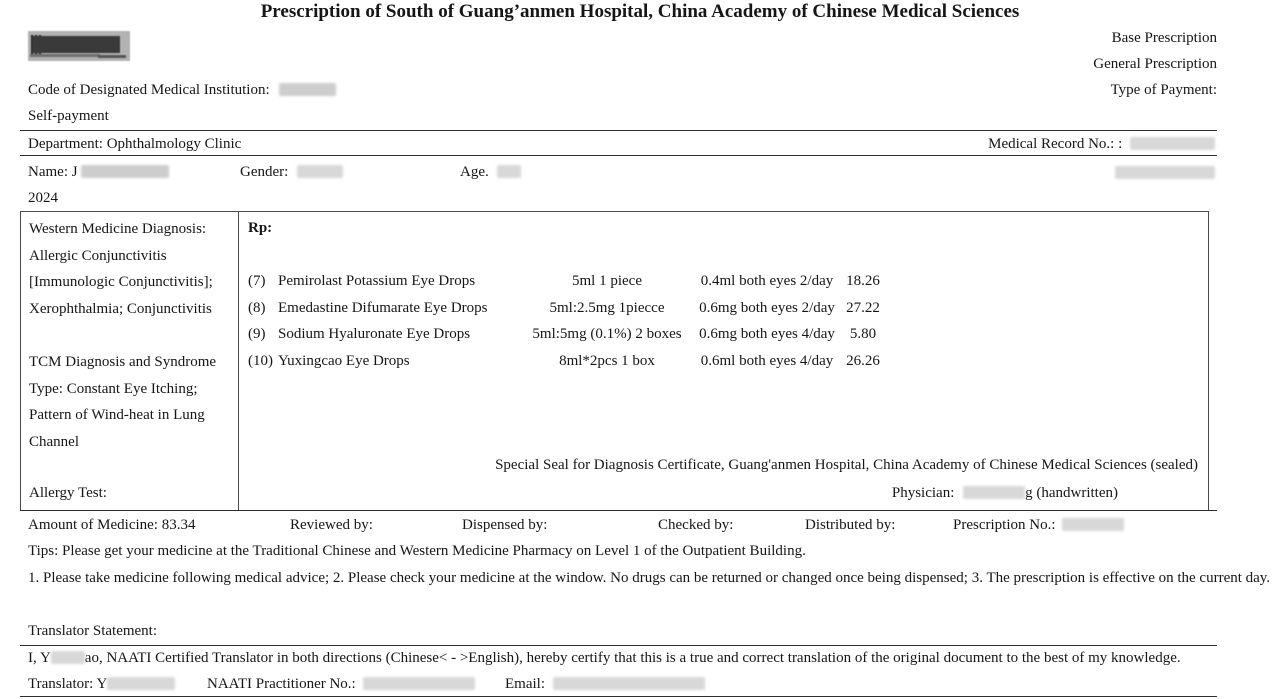 Image resolution: width=1280 pixels, height=699 pixels. What do you see at coordinates (525, 684) in the screenshot?
I see `email-label: Email:` at bounding box center [525, 684].